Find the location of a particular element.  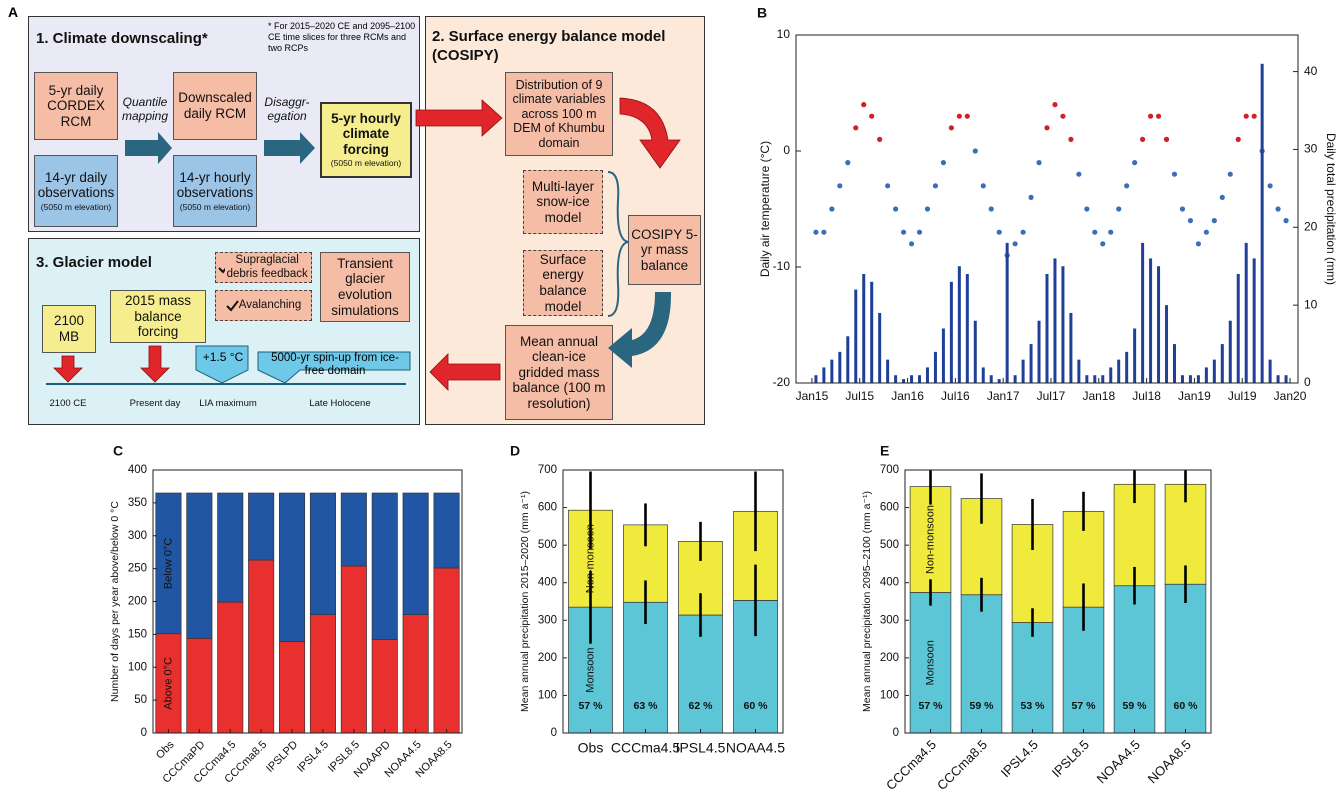

panel-label: C is located at coordinates (118, 451).